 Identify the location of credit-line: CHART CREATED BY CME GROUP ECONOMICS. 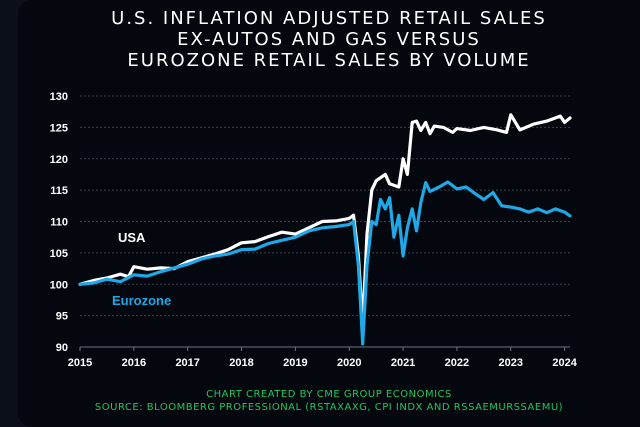
(329, 394).